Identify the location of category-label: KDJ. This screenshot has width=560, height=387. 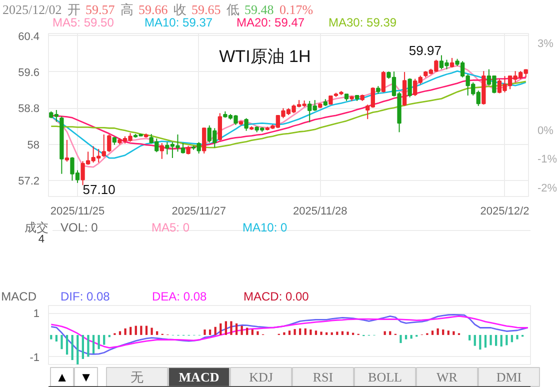
(261, 377).